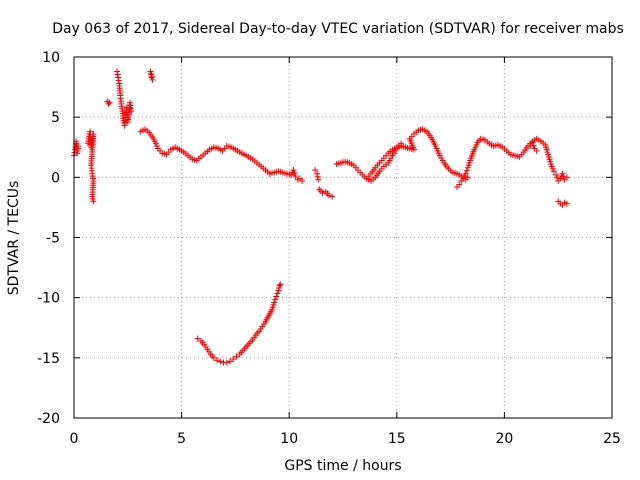 This screenshot has width=640, height=480. I want to click on y-tick-labels: -20 -15 -10 -5 0 5 10, so click(48, 238).